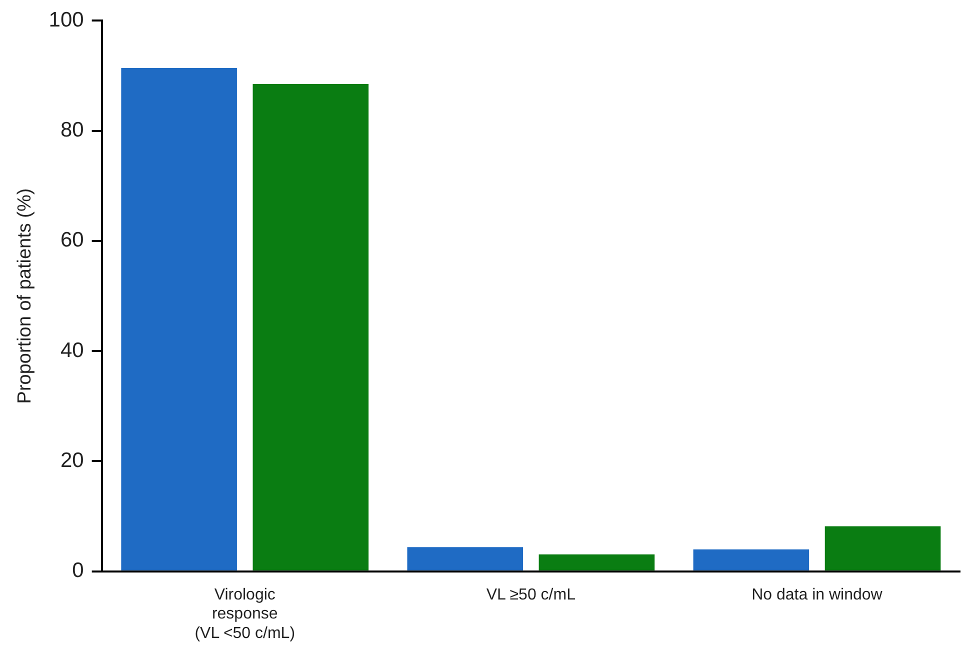  I want to click on y-tick-label: 0, so click(78, 570).